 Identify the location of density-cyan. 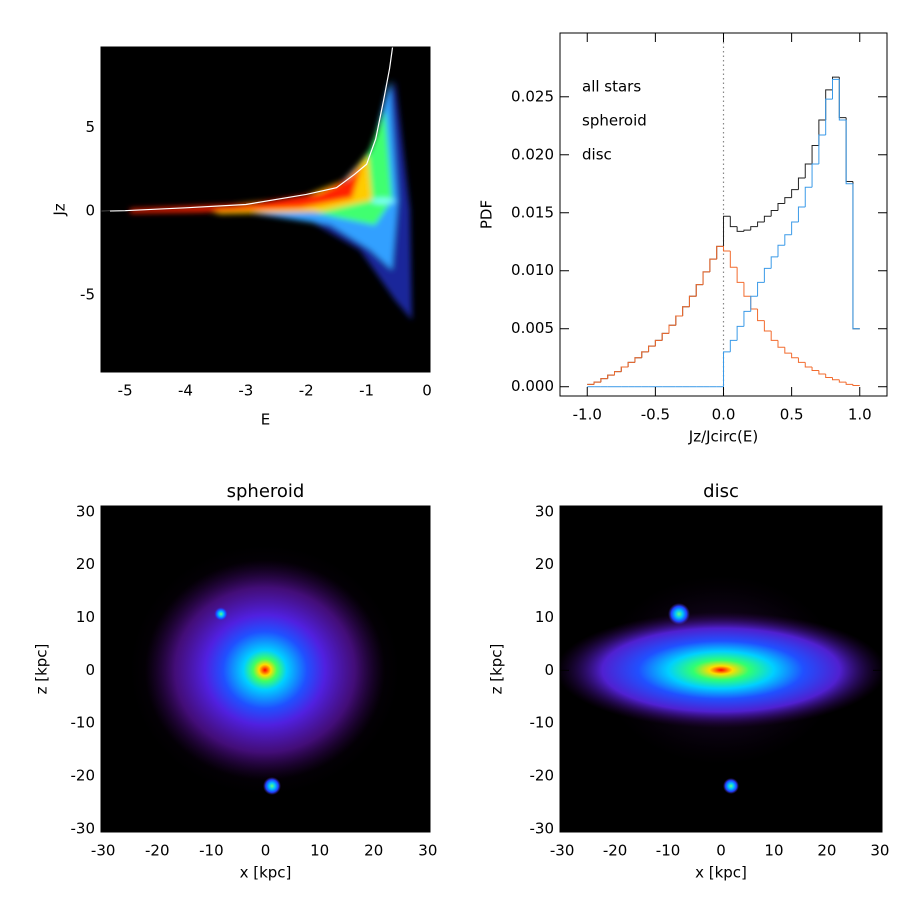
(324, 175).